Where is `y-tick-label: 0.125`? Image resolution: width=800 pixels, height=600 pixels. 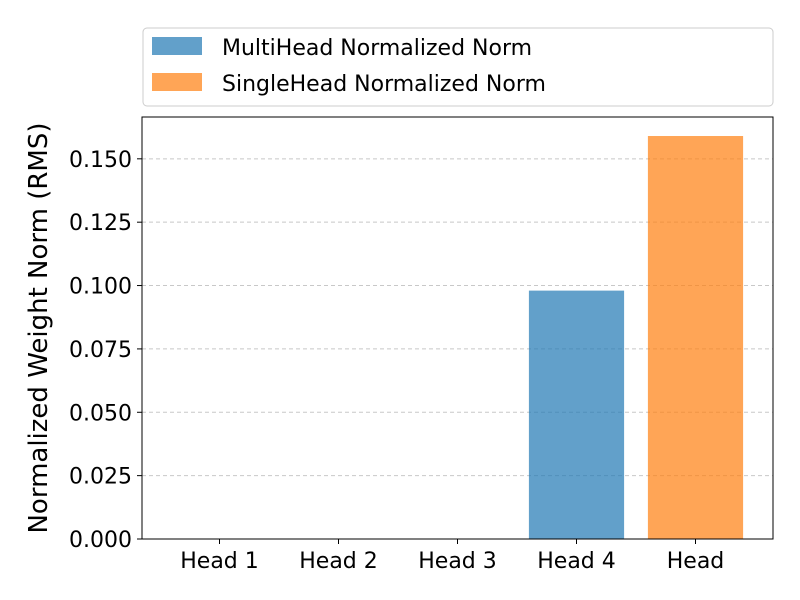 y-tick-label: 0.125 is located at coordinates (100, 223).